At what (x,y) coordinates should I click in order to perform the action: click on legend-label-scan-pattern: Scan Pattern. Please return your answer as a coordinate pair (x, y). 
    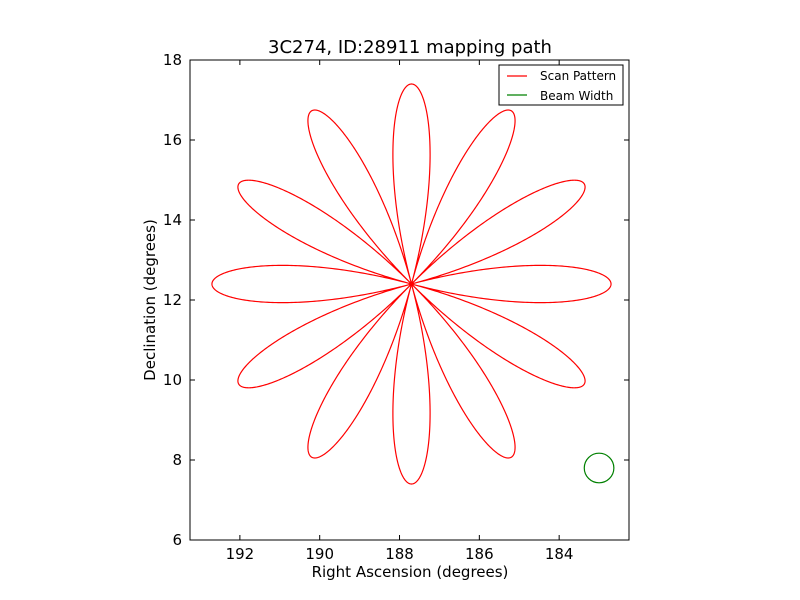
    Looking at the image, I should click on (578, 76).